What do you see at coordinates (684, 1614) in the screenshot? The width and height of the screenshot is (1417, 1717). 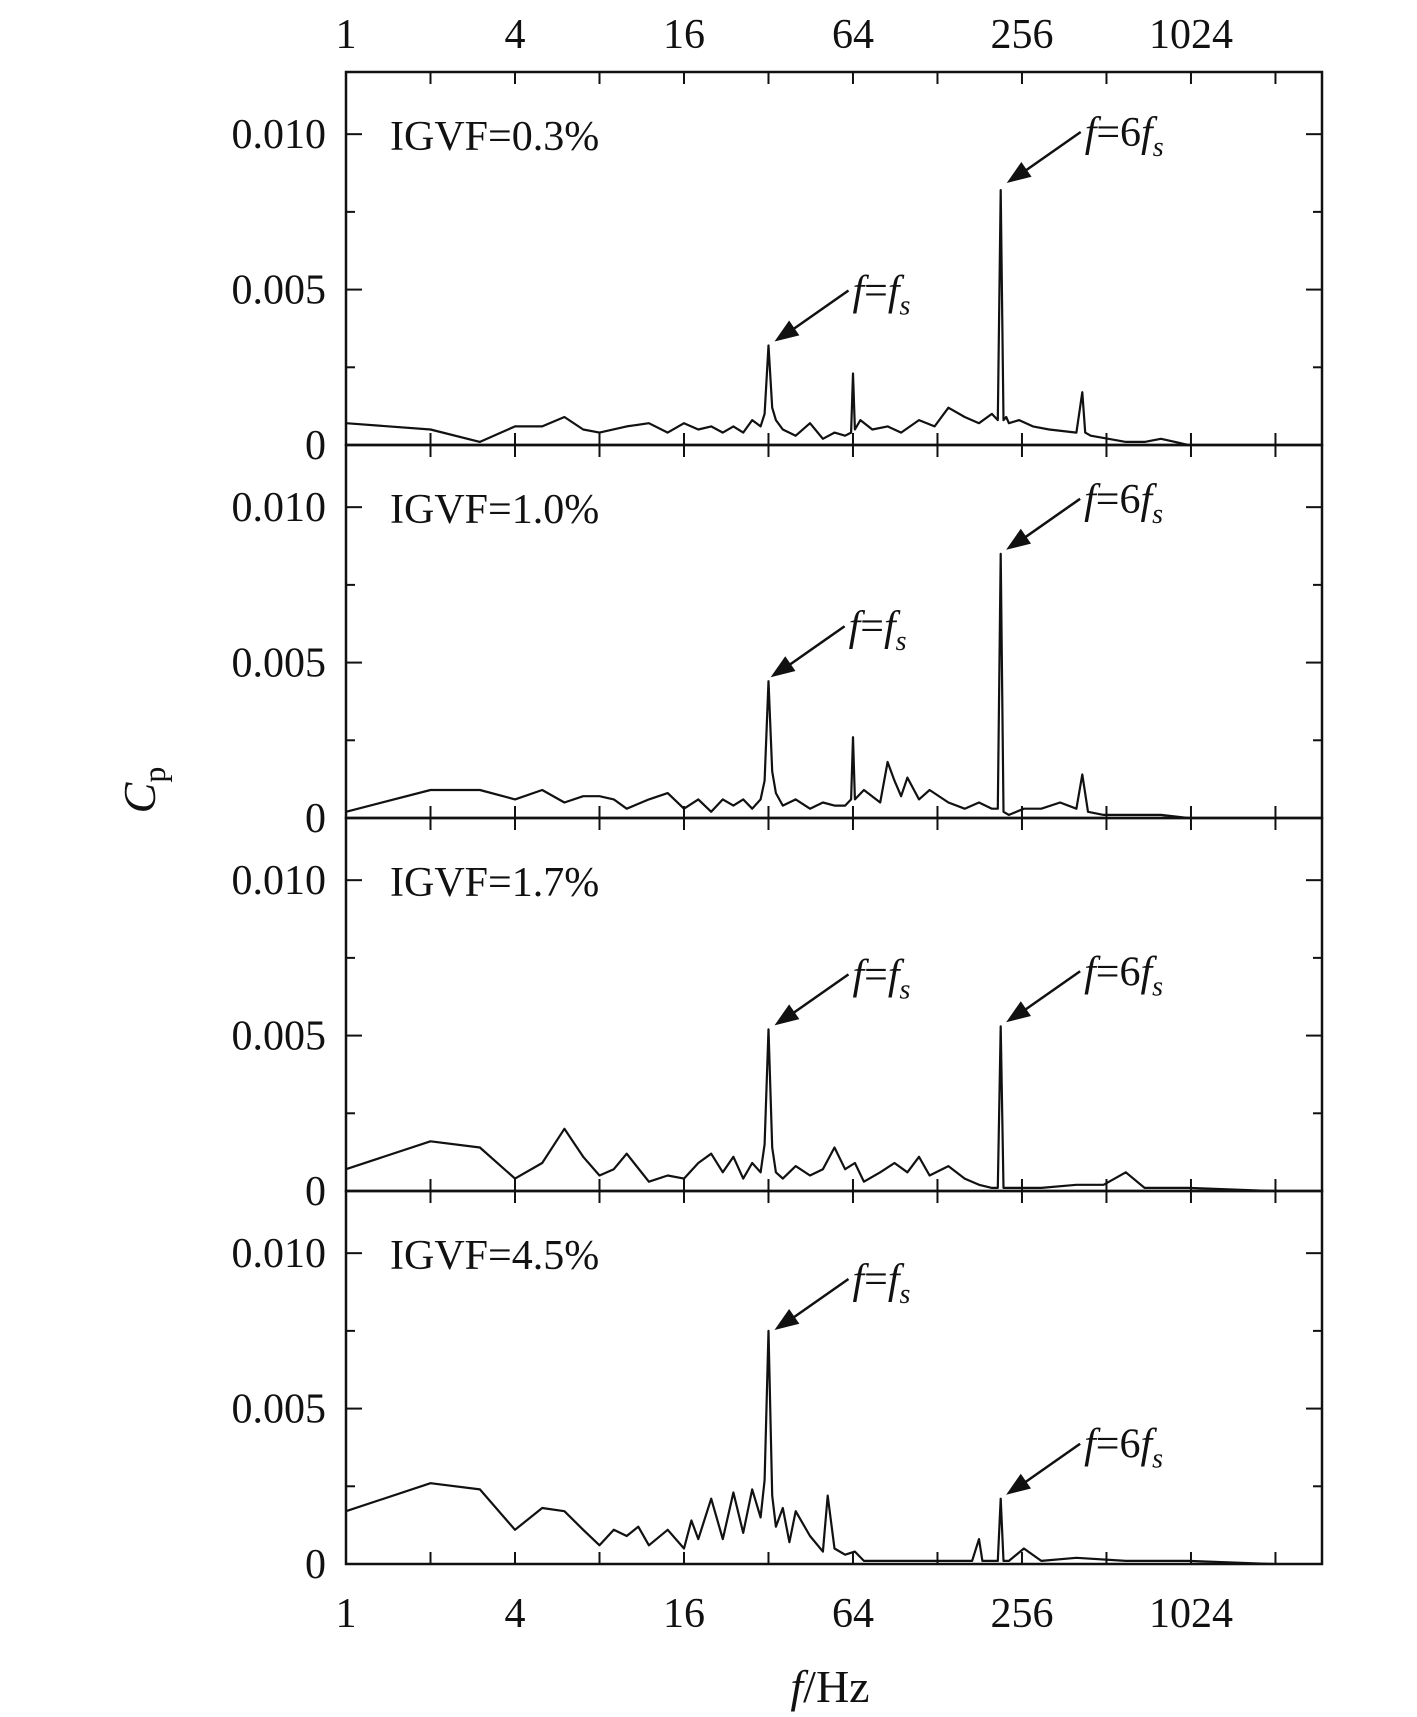 I see `x-tick-label: 16` at bounding box center [684, 1614].